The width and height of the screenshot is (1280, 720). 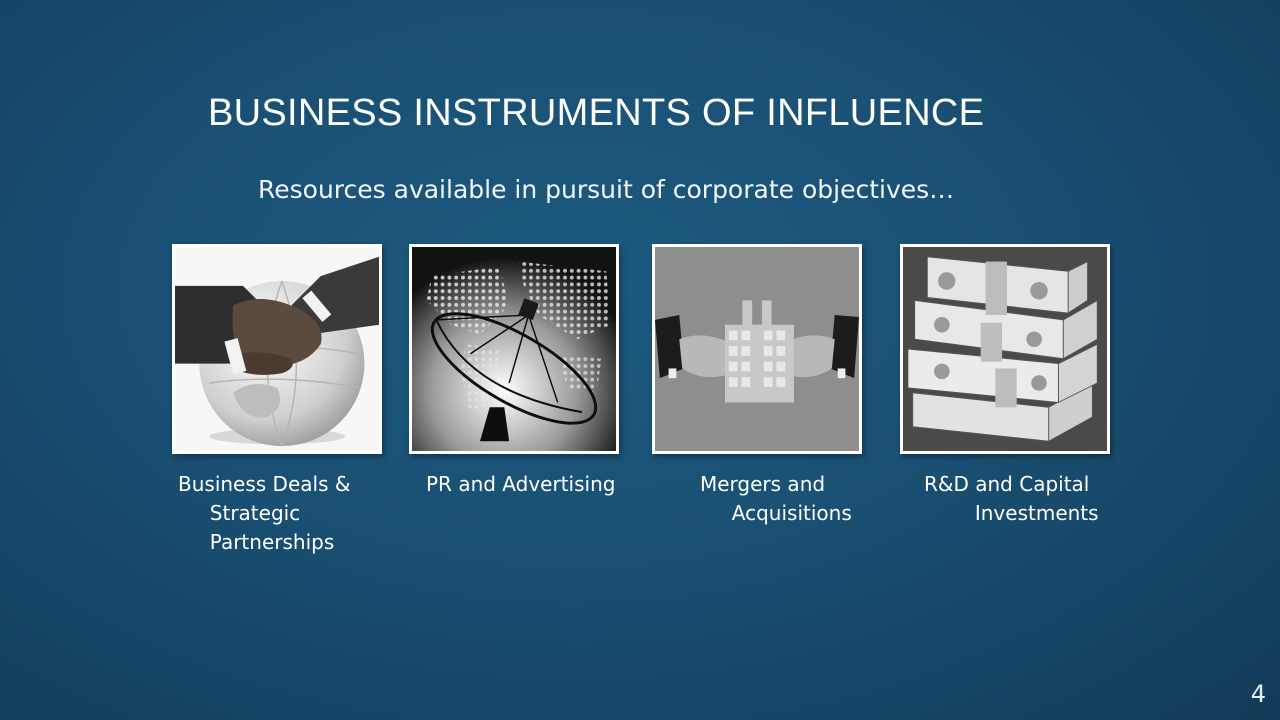 I want to click on caption-rnd: R&D and Capital Investments, so click(x=1011, y=498).